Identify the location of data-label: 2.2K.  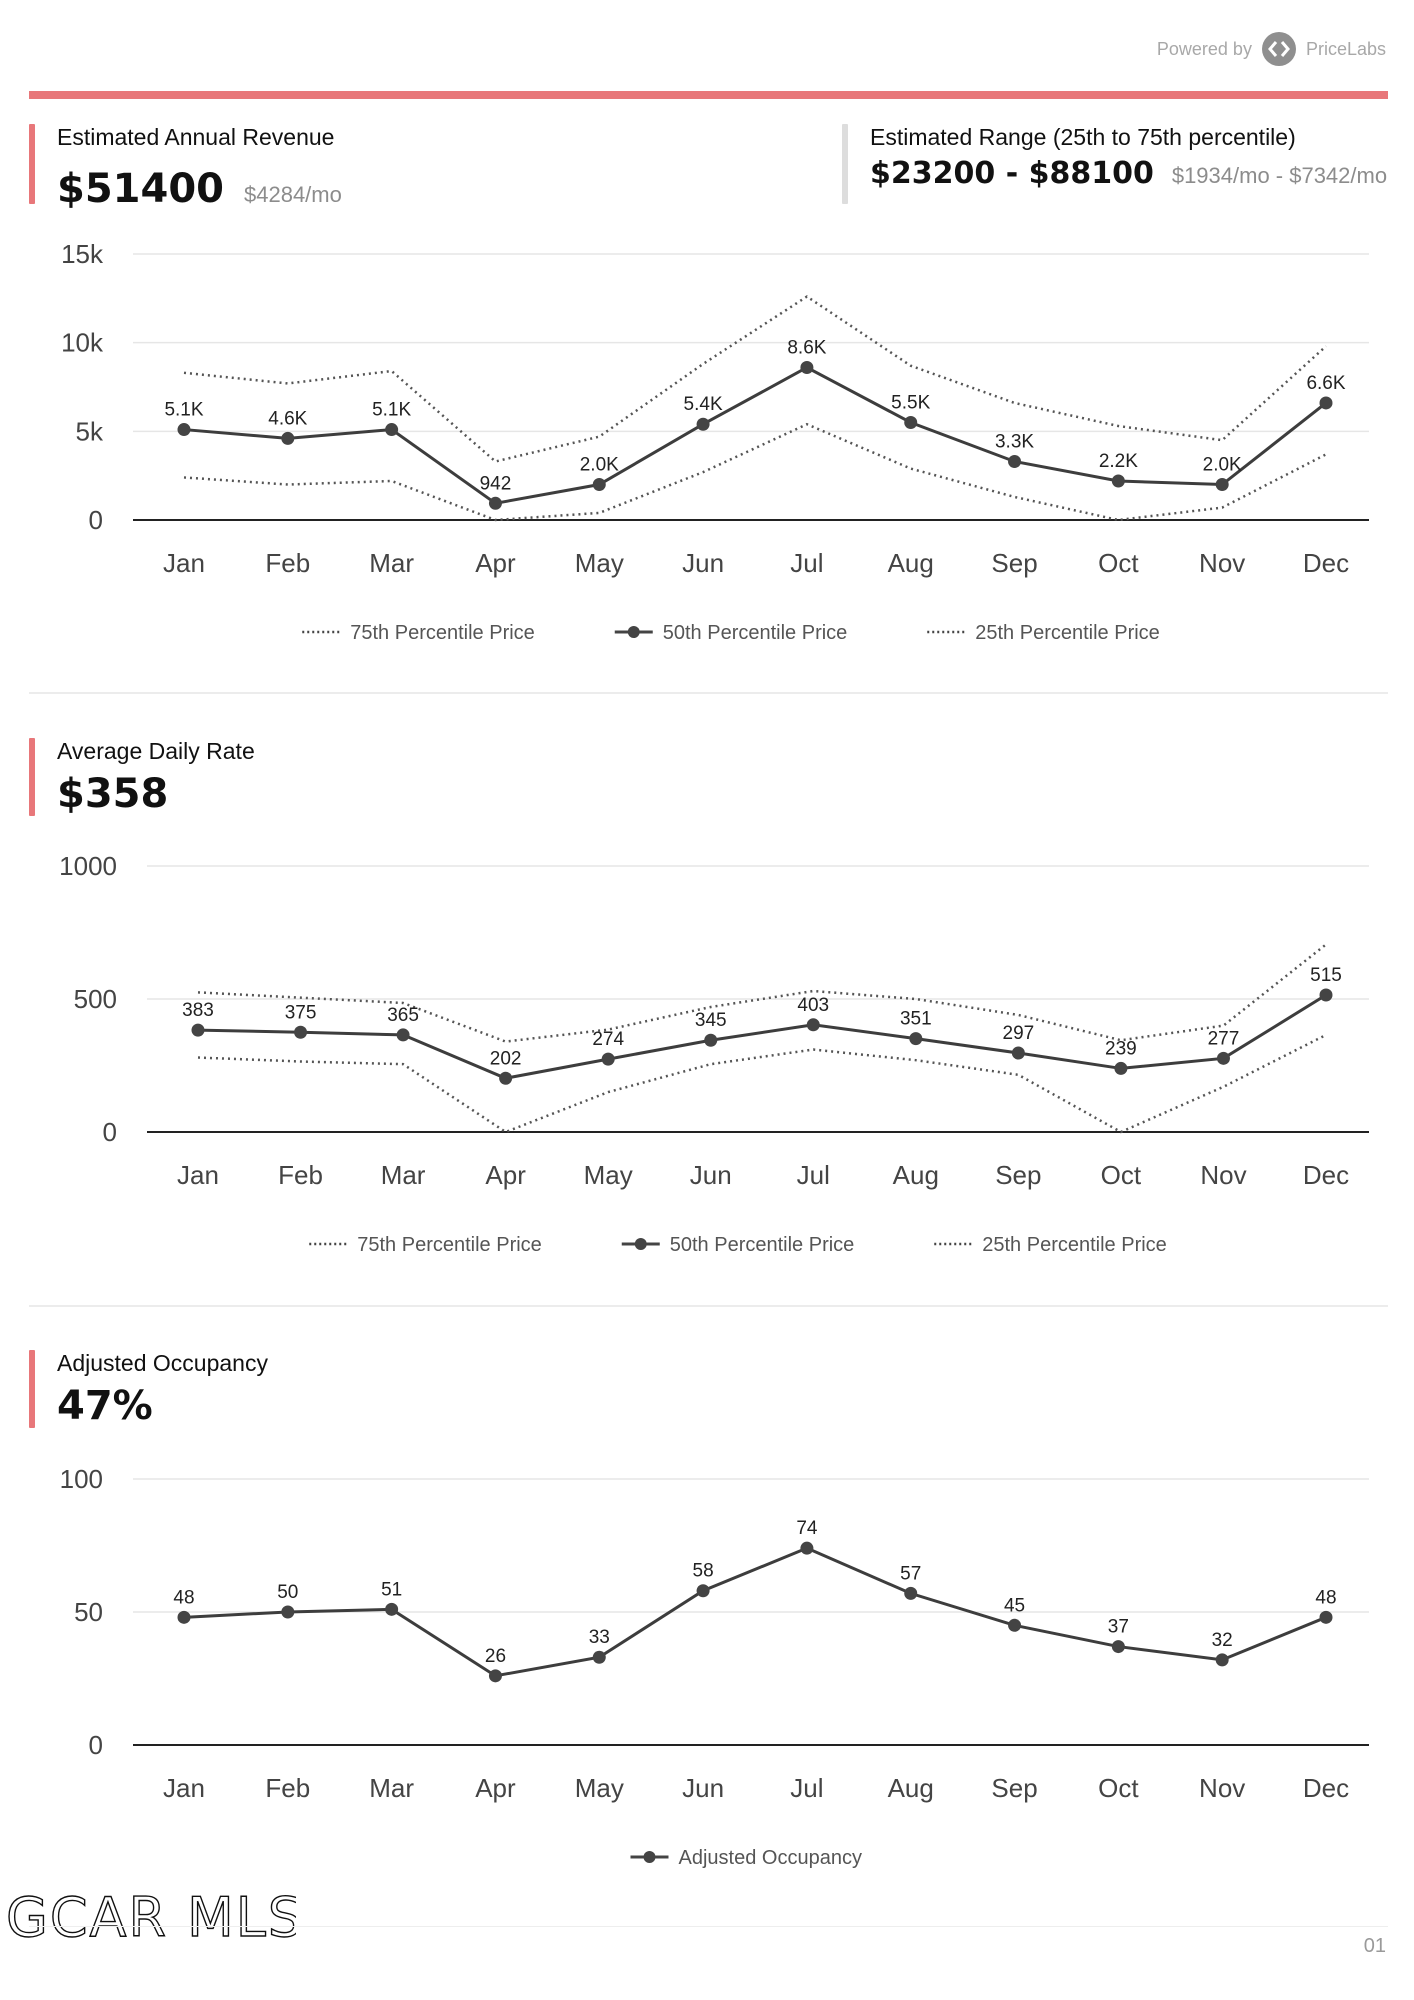
(1118, 461).